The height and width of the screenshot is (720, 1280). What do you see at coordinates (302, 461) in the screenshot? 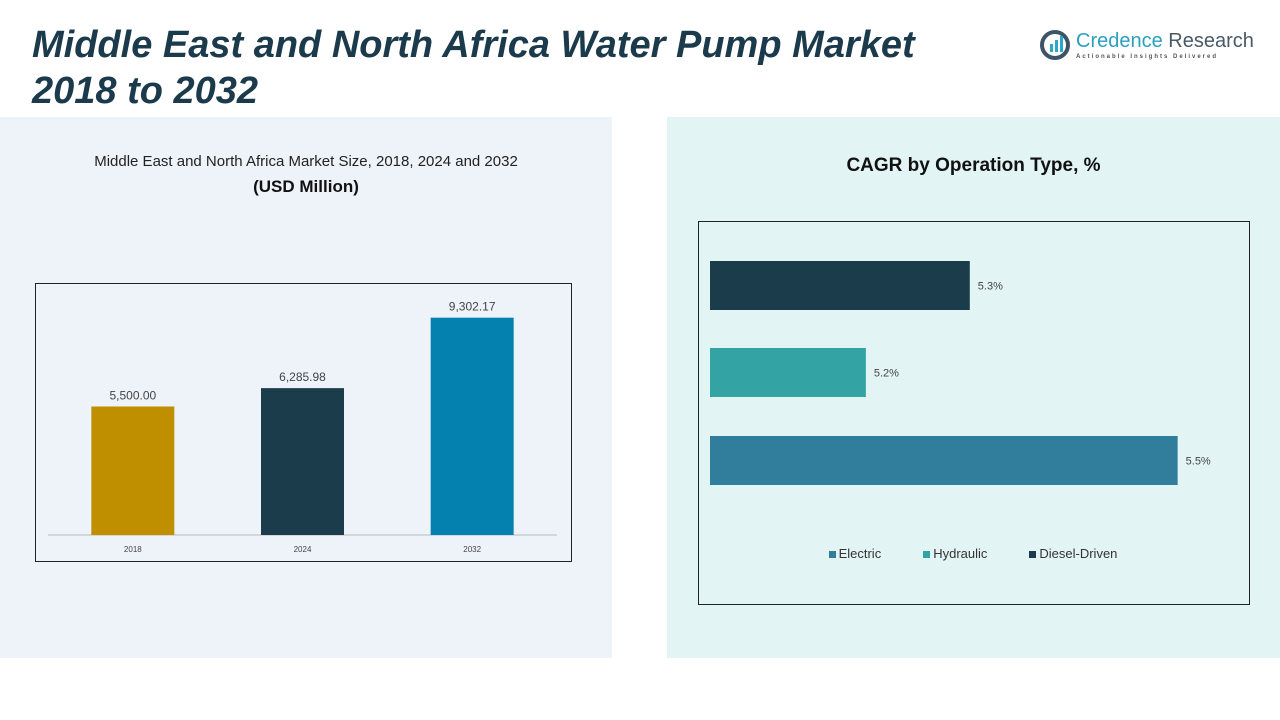
I see `bar-2024` at bounding box center [302, 461].